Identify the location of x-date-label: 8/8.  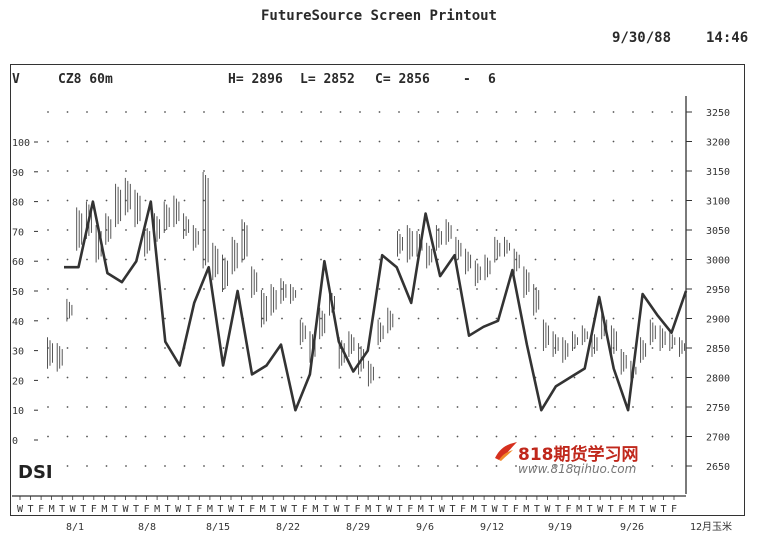
(147, 527).